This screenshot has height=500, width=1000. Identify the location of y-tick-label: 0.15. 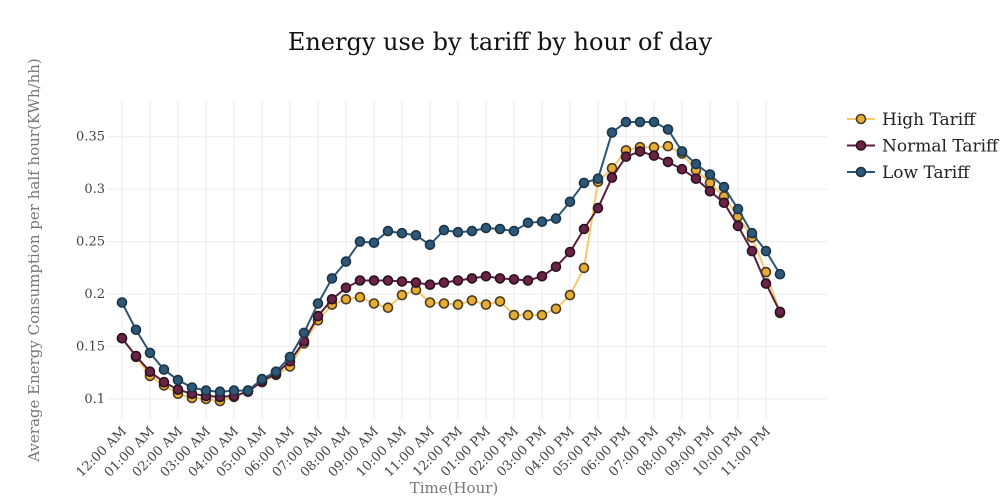
(90, 347).